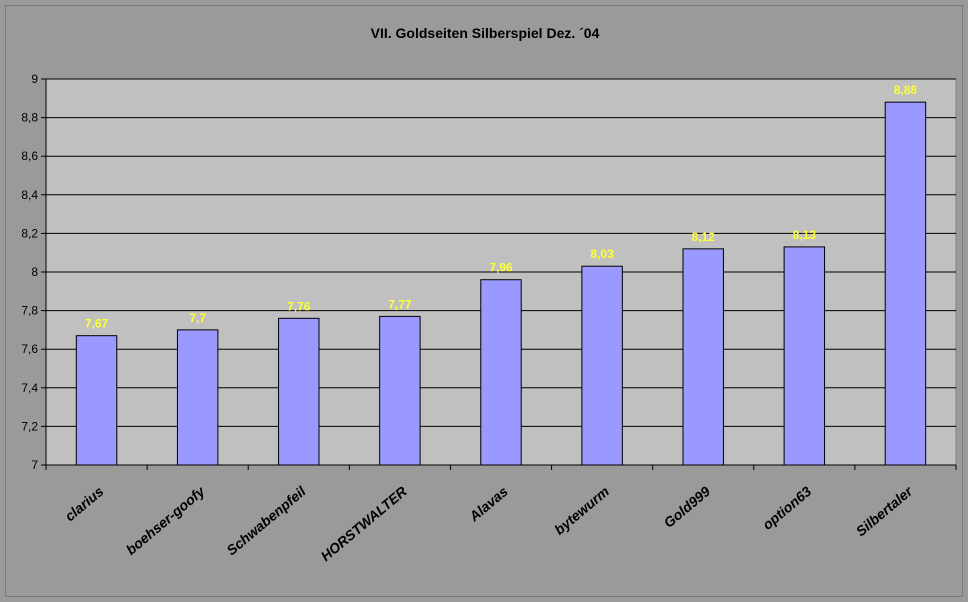  What do you see at coordinates (97, 324) in the screenshot?
I see `data-label: 7,67` at bounding box center [97, 324].